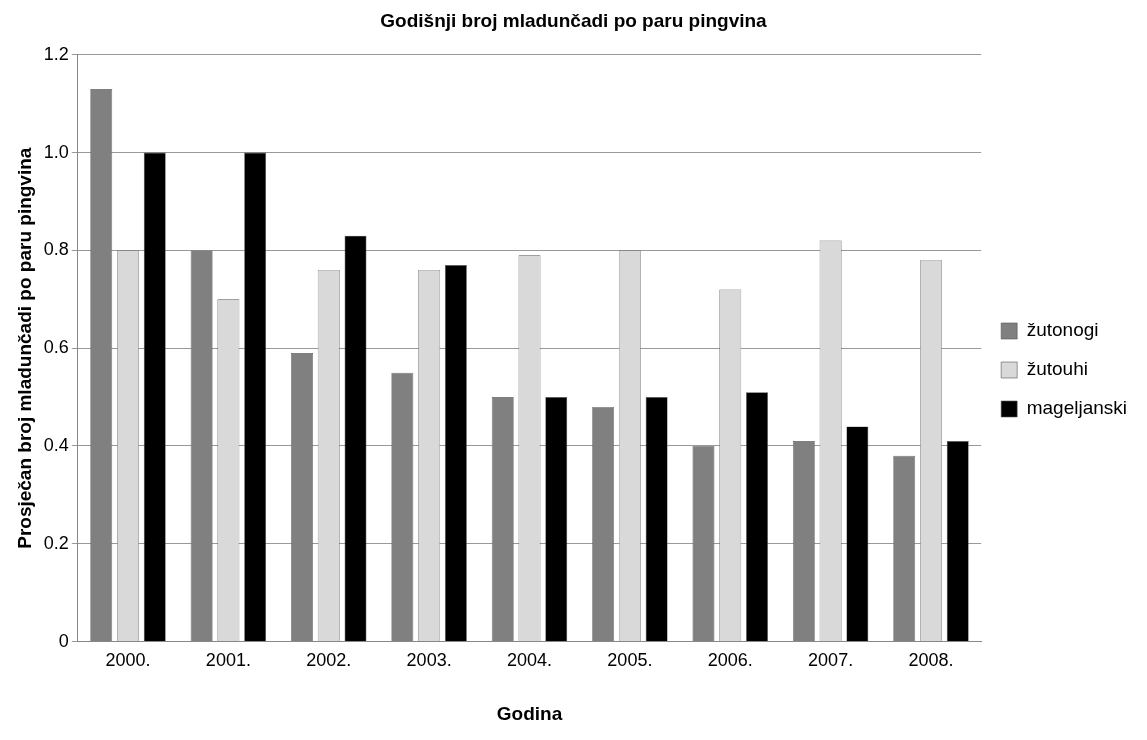 This screenshot has height=740, width=1147. What do you see at coordinates (831, 660) in the screenshot?
I see `x-tick-label: 2007.` at bounding box center [831, 660].